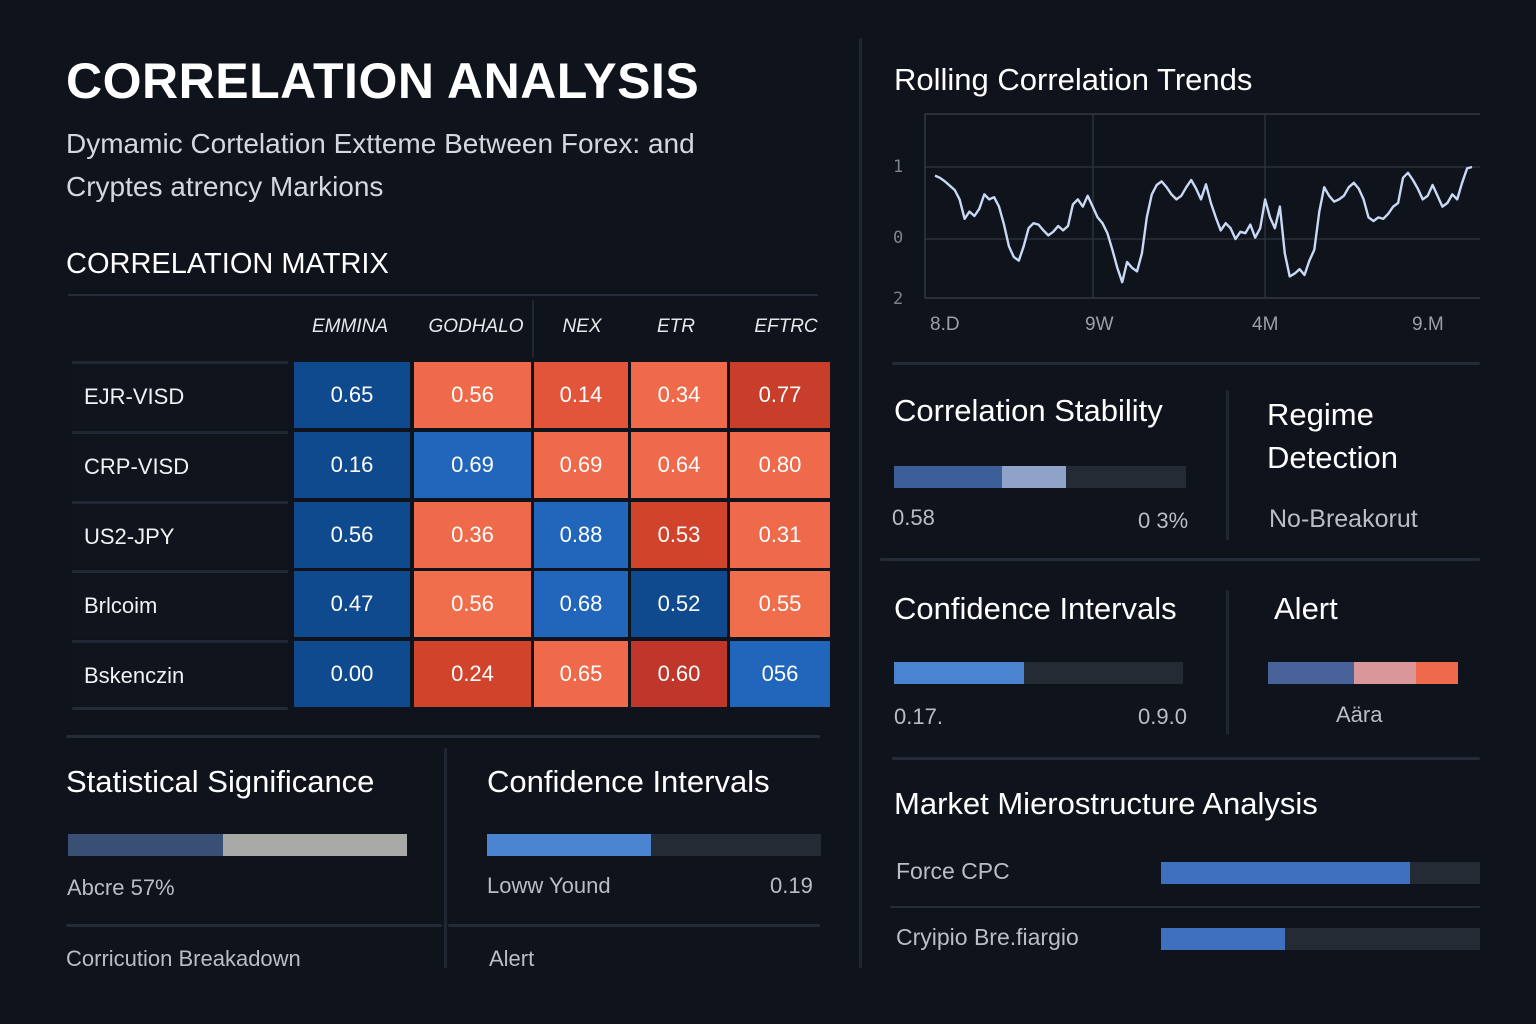  I want to click on matrix-cell: 0.64, so click(679, 465).